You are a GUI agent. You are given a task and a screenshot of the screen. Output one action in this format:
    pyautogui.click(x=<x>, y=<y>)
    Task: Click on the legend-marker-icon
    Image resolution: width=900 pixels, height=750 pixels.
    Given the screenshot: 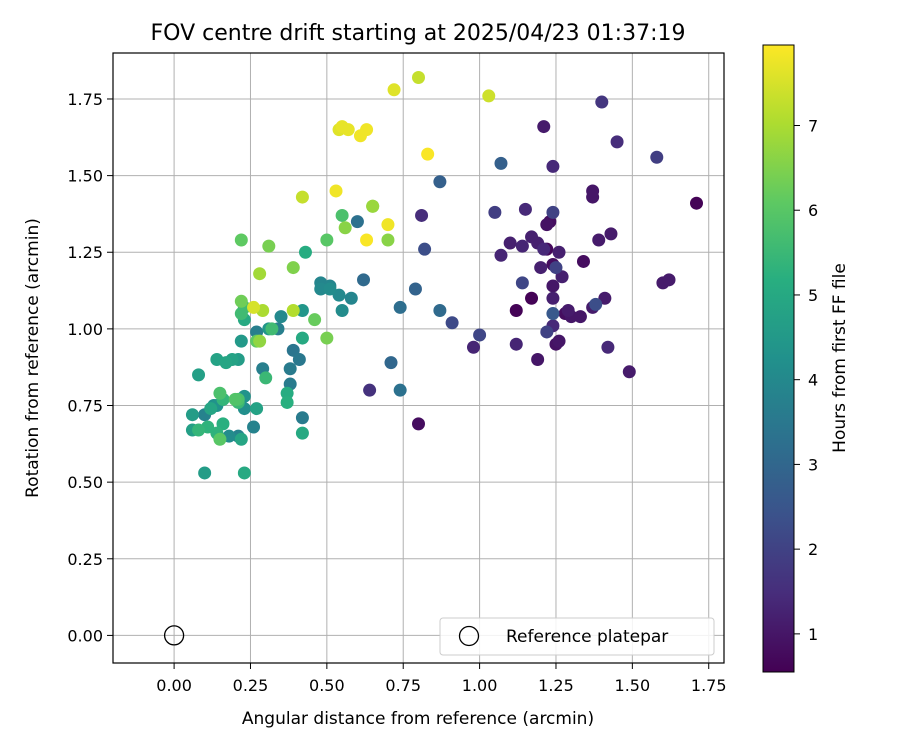 What is the action you would take?
    pyautogui.click(x=469, y=636)
    